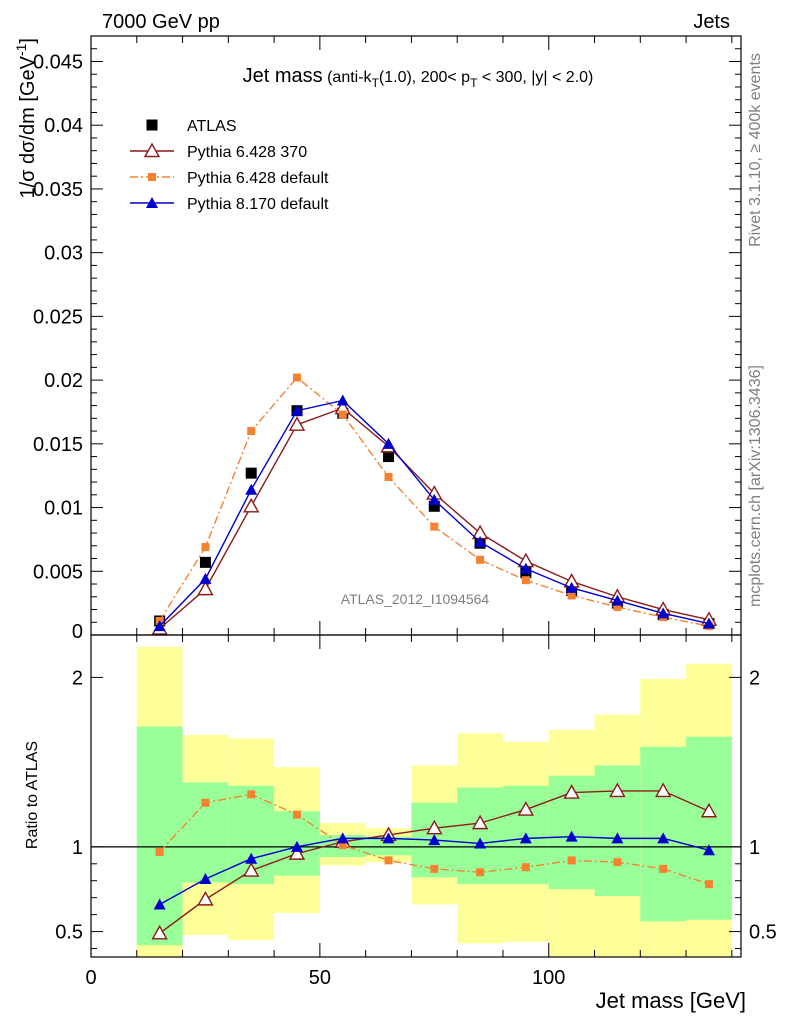 This screenshot has width=786, height=1024. Describe the element at coordinates (535, 77) in the screenshot. I see `main-title-sub-e: < 300, |y| < 2.0)` at that location.